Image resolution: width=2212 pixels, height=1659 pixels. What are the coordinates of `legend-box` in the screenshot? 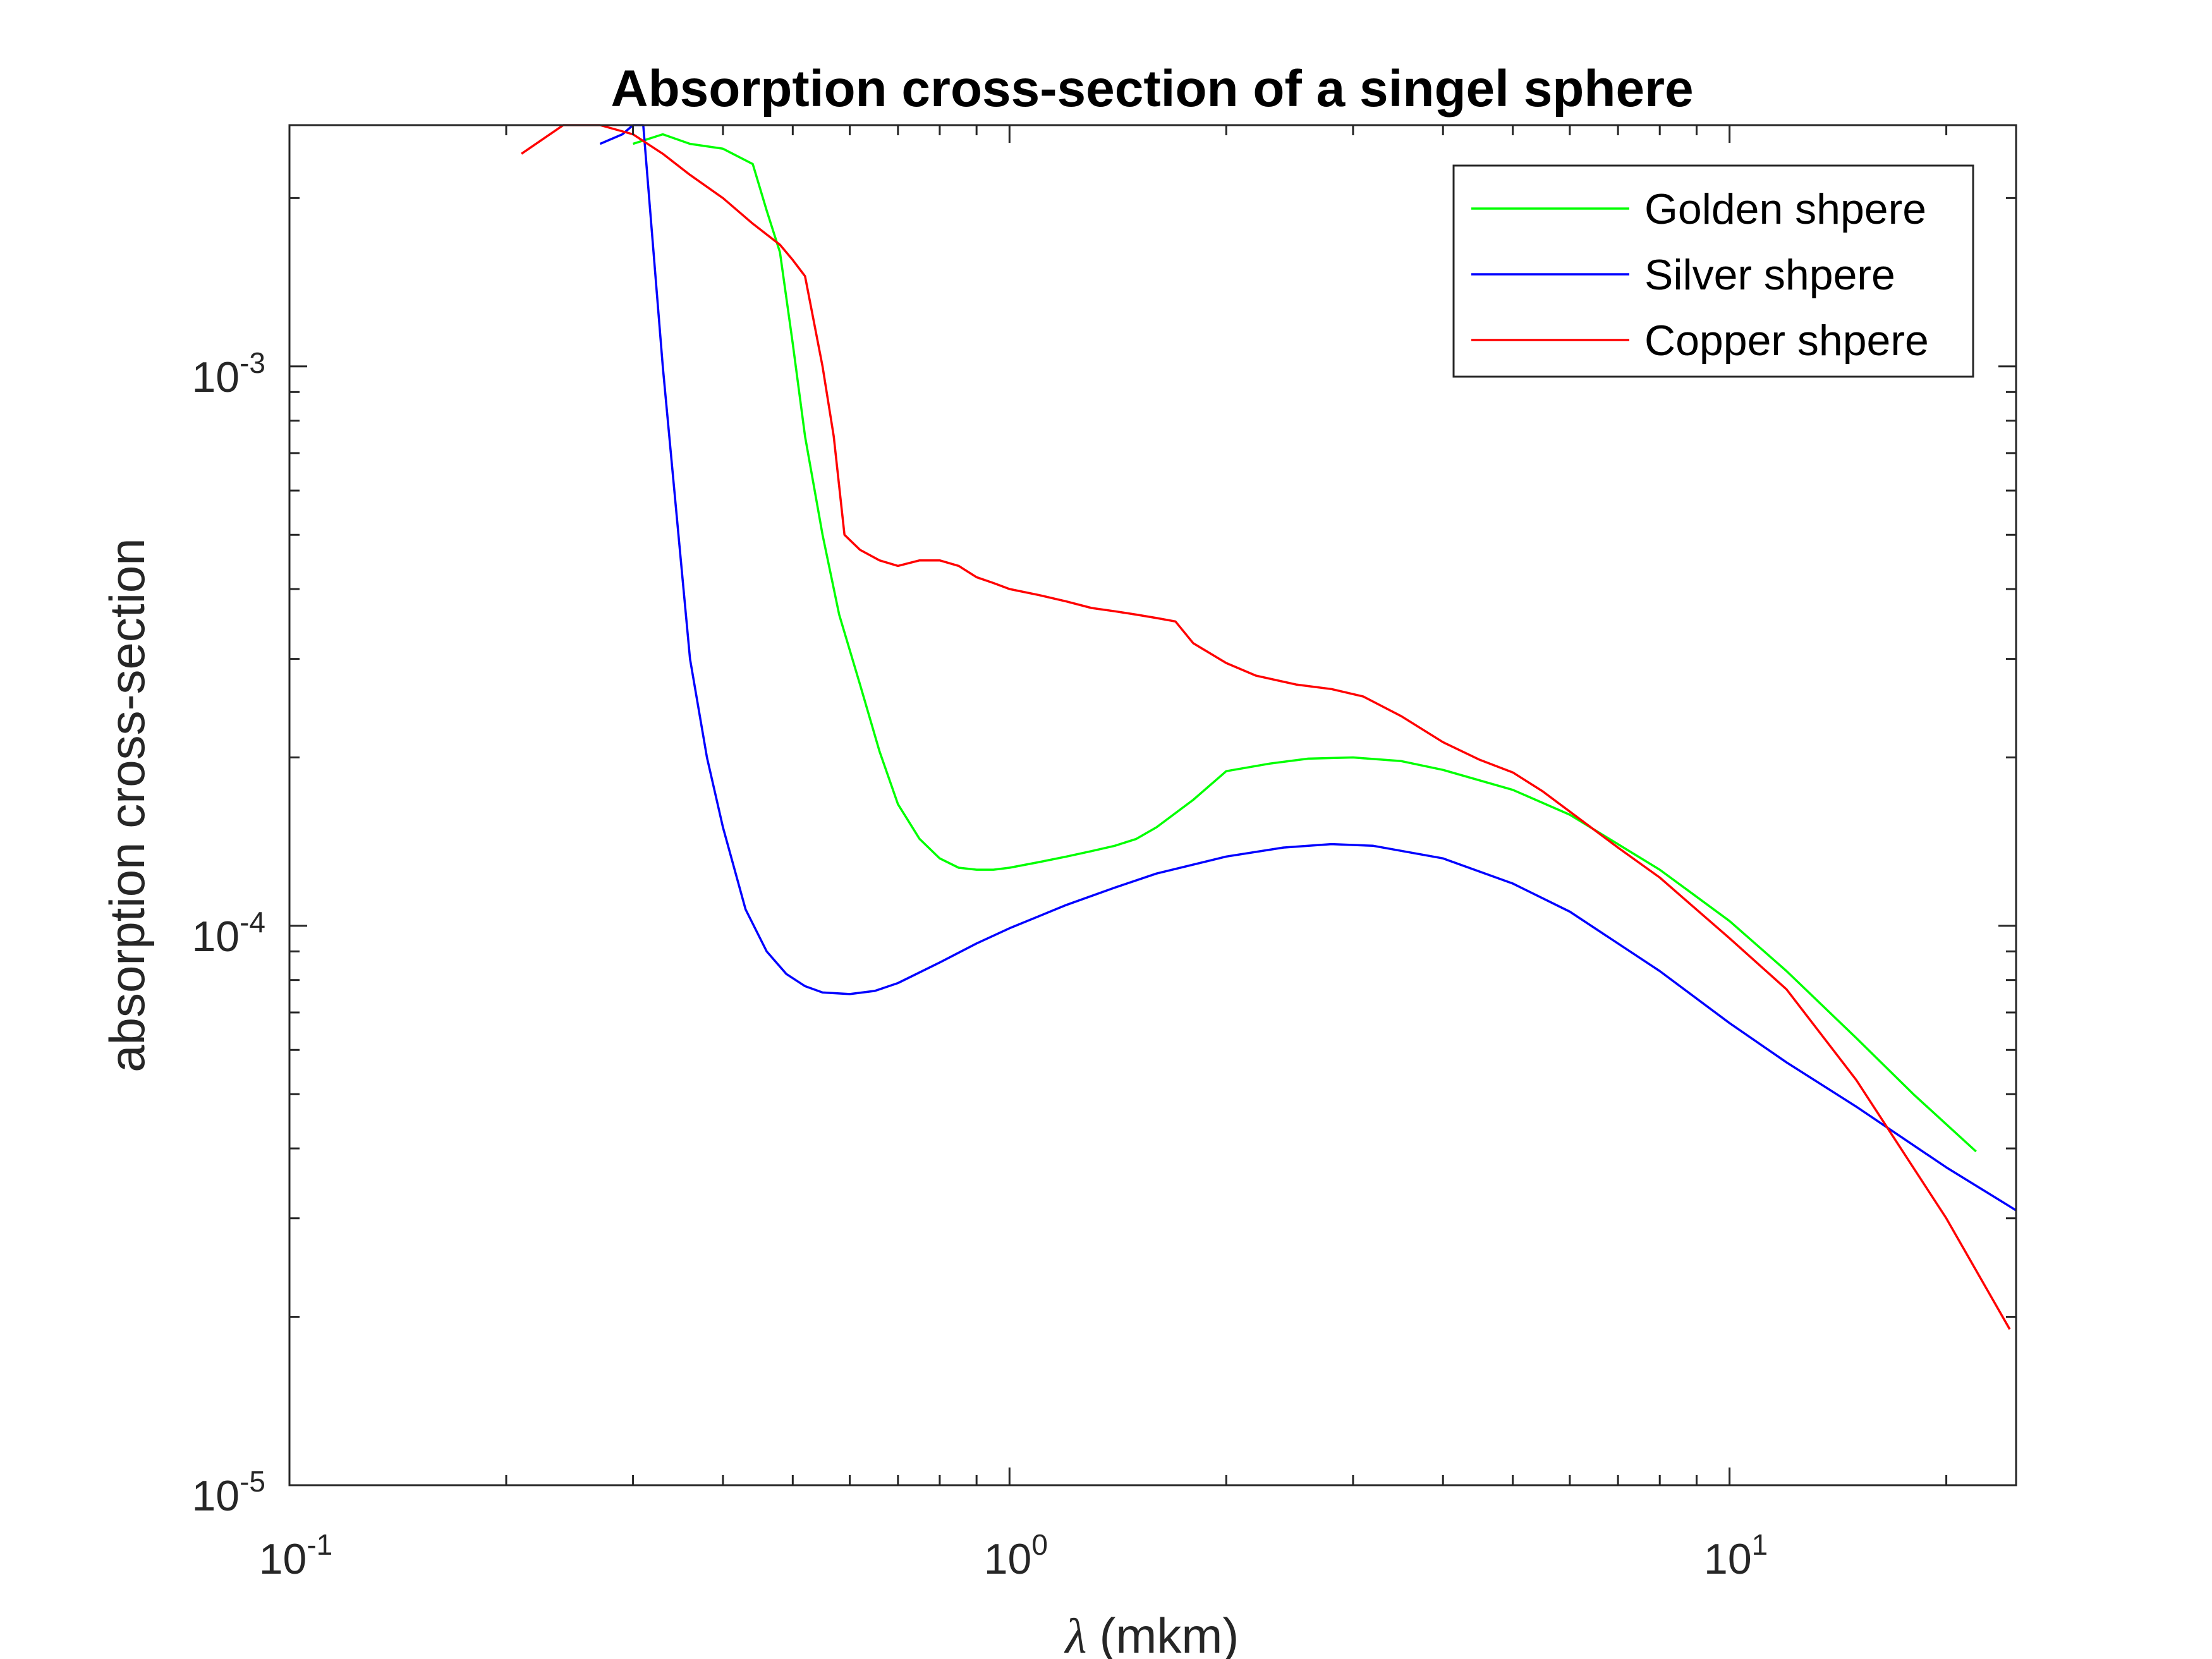 It's located at (1713, 271).